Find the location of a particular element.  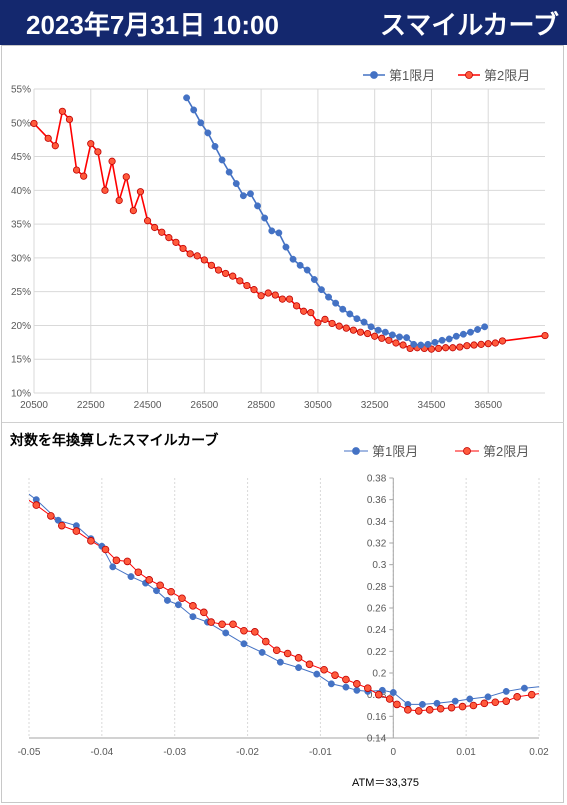

y-tick-label: 40% is located at coordinates (21, 191).